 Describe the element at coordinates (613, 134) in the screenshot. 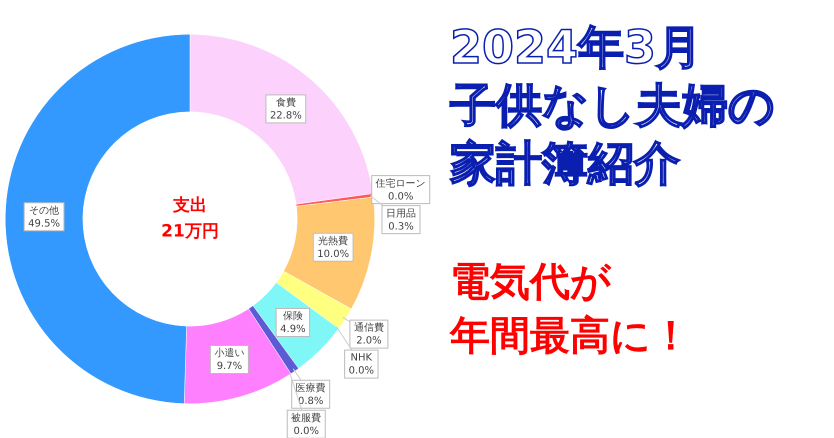

I see `text: 子供なし夫婦の家計簿紹介` at that location.